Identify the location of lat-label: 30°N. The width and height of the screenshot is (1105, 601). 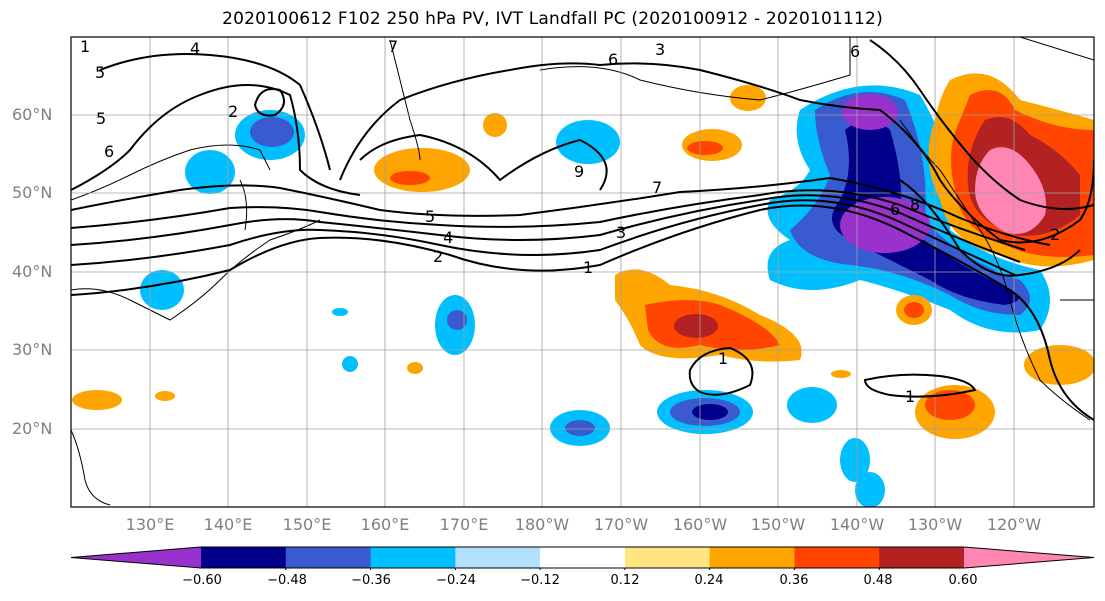
(32, 349).